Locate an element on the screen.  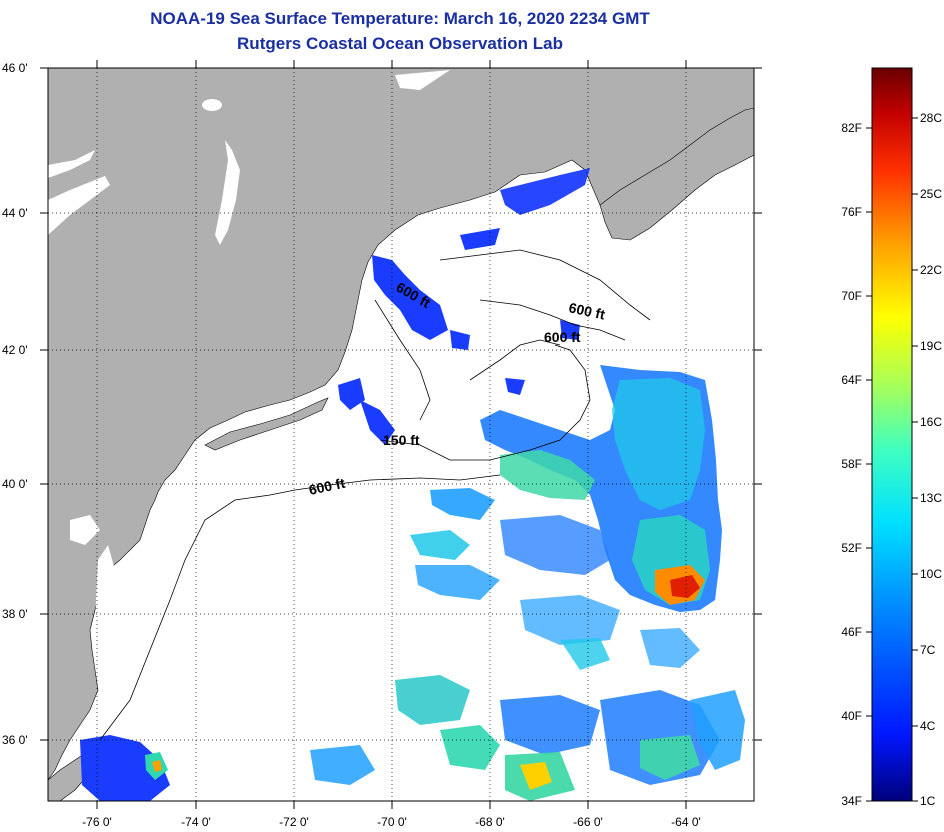
lon-label: -72 0' is located at coordinates (294, 822).